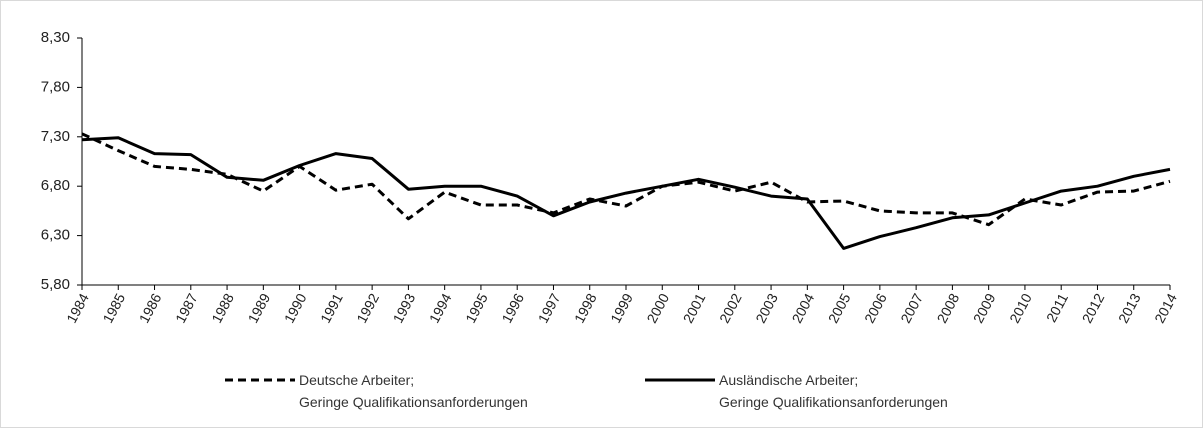 The image size is (1203, 428). I want to click on y-tick-label: 7,80, so click(55, 86).